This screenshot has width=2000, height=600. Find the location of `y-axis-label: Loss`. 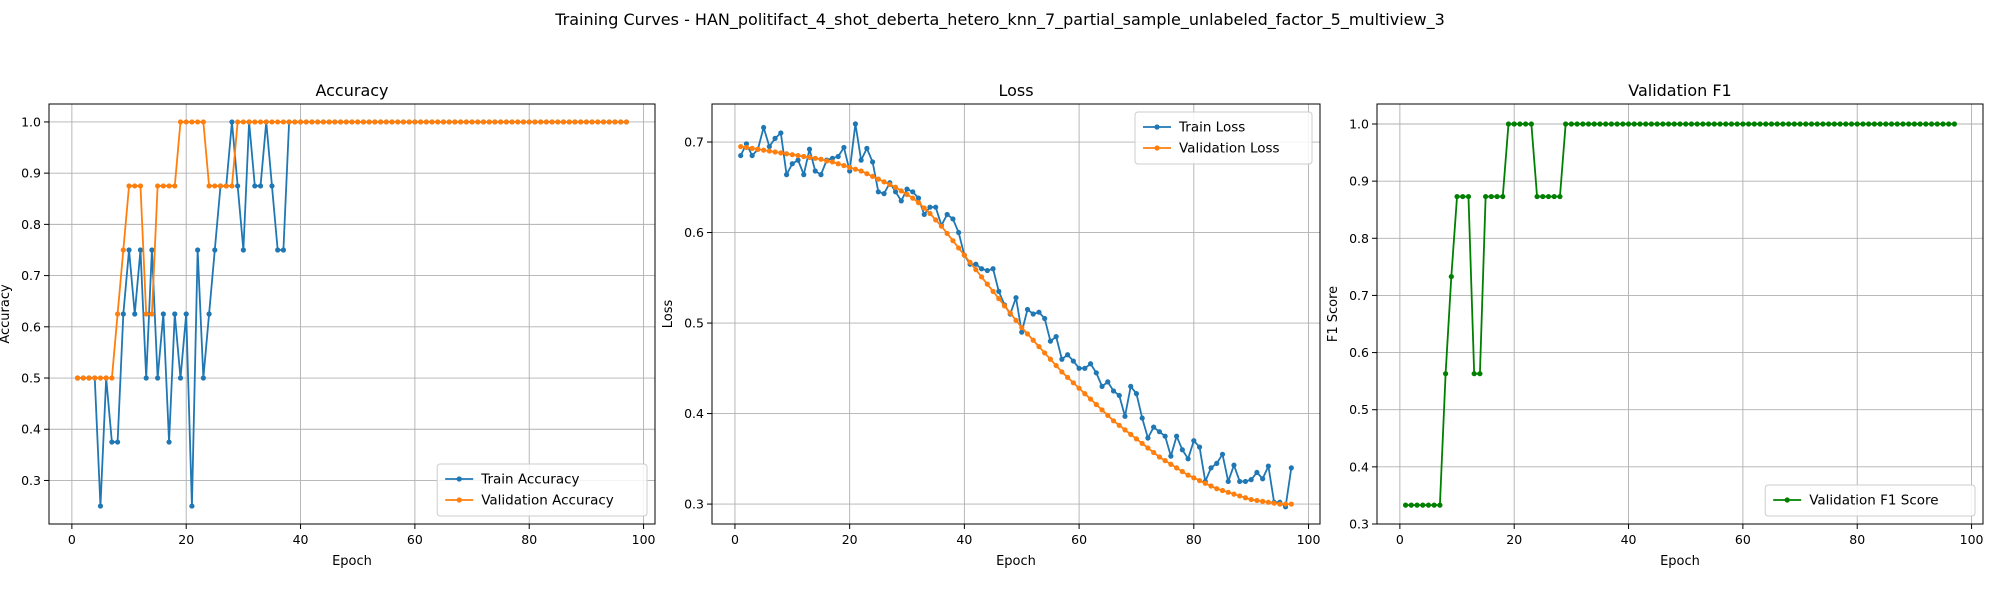

y-axis-label: Loss is located at coordinates (668, 314).